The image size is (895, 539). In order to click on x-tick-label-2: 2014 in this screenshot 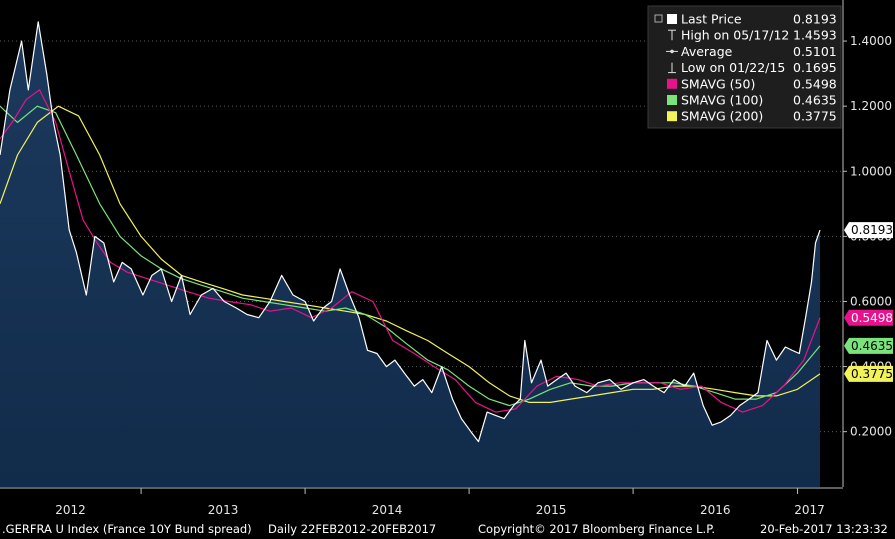, I will do `click(387, 510)`.